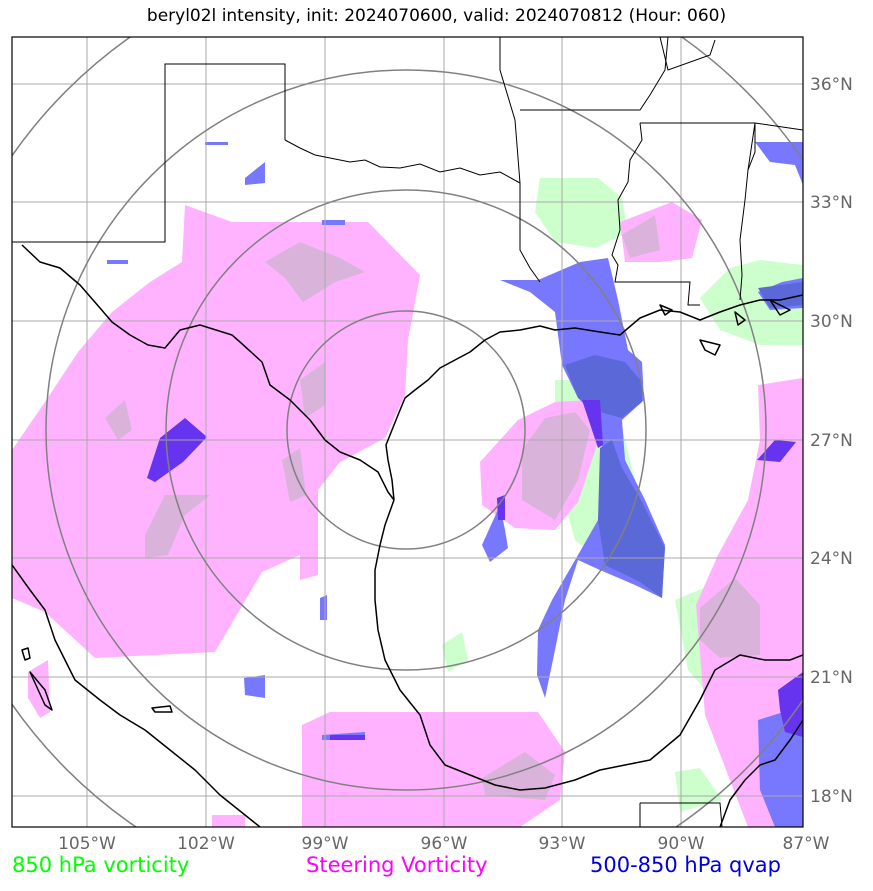 This screenshot has height=891, width=873. I want to click on lon-tick-label: 99°W, so click(325, 844).